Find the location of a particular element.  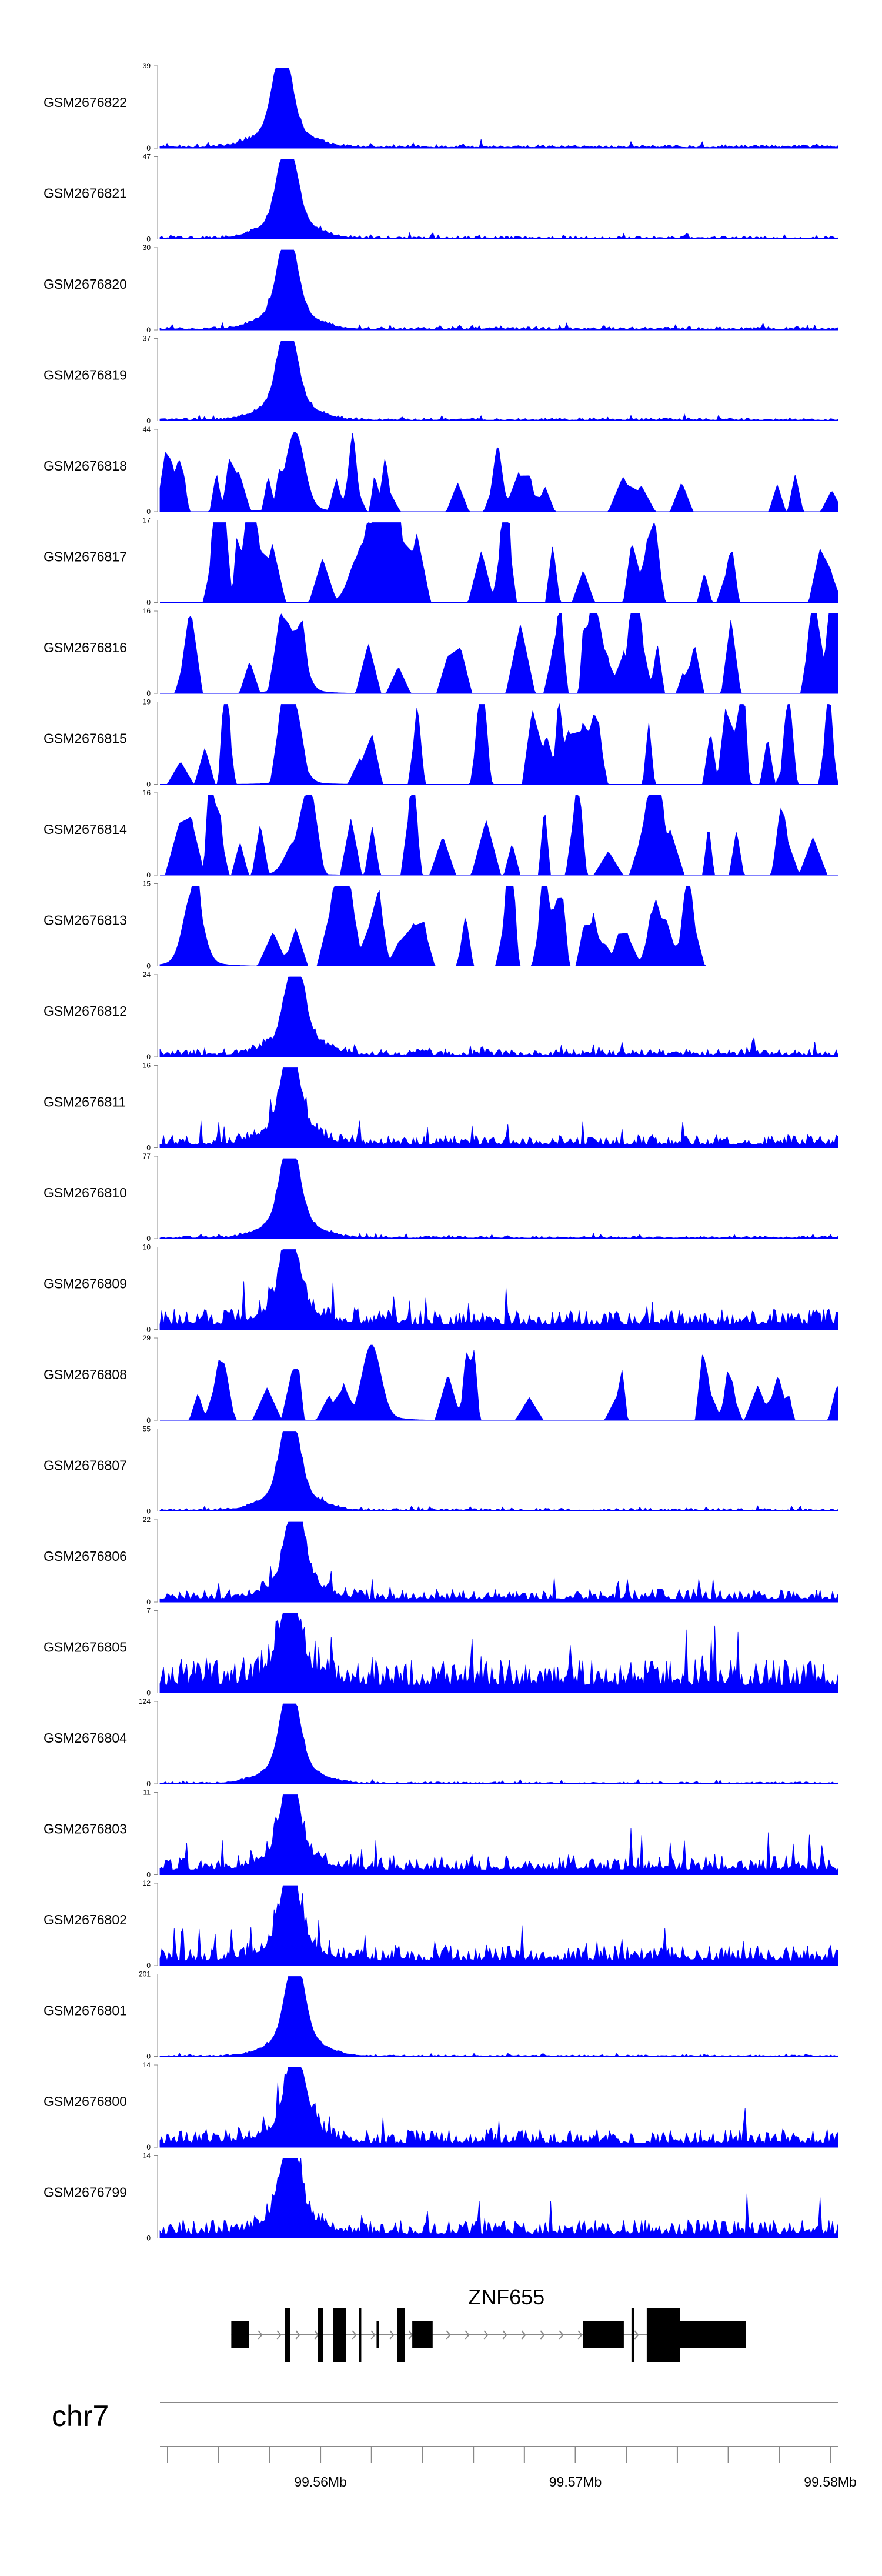

track-sample-label: GSM2676799 is located at coordinates (85, 2192).